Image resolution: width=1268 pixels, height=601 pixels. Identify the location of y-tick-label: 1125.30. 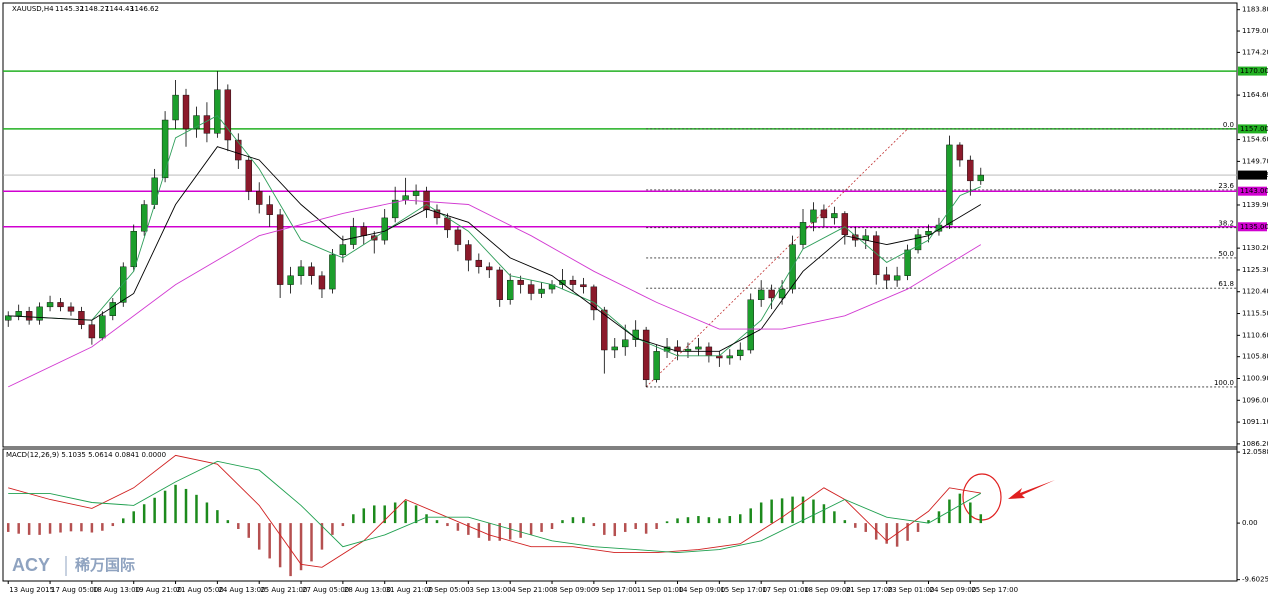
(1255, 270).